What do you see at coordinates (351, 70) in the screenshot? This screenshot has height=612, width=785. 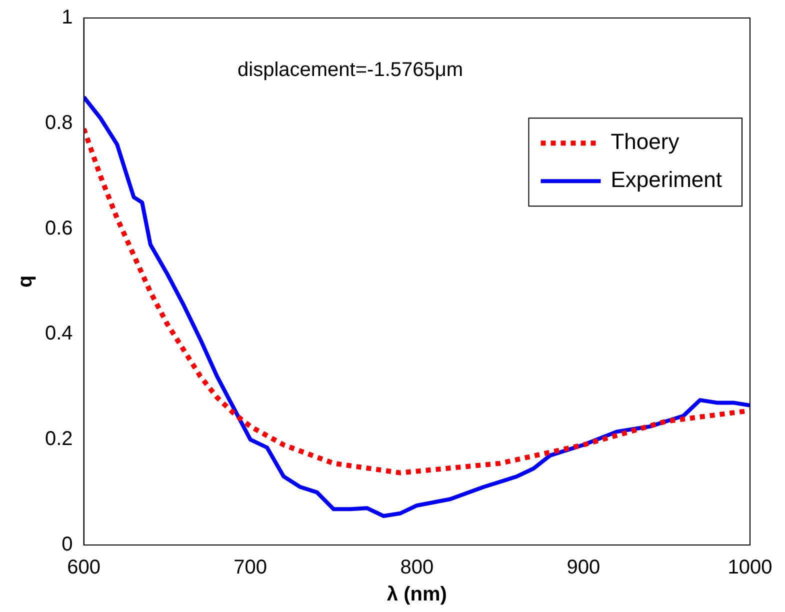 I see `annotation: displacement=-1.5765μm` at bounding box center [351, 70].